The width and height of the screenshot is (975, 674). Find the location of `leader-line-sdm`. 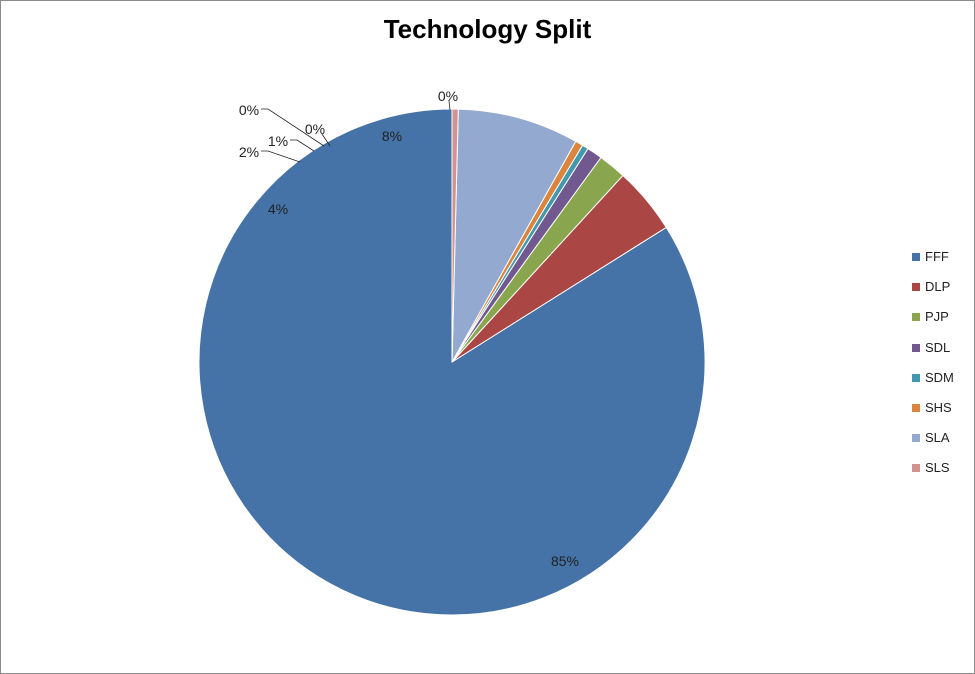

leader-line-sdm is located at coordinates (293, 127).